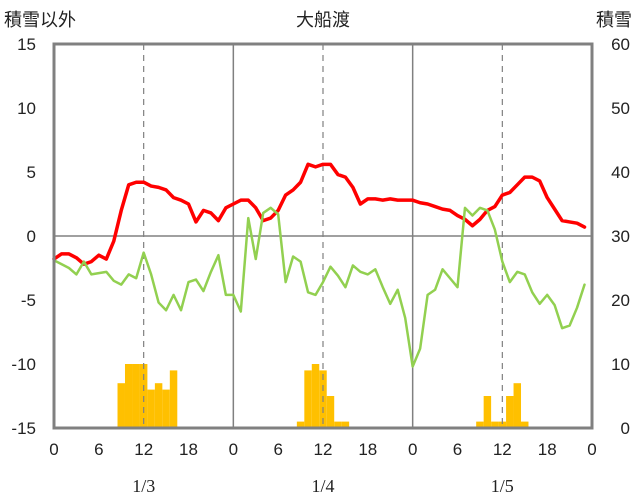 The width and height of the screenshot is (636, 501). What do you see at coordinates (31, 236) in the screenshot?
I see `left-tick-label: 0` at bounding box center [31, 236].